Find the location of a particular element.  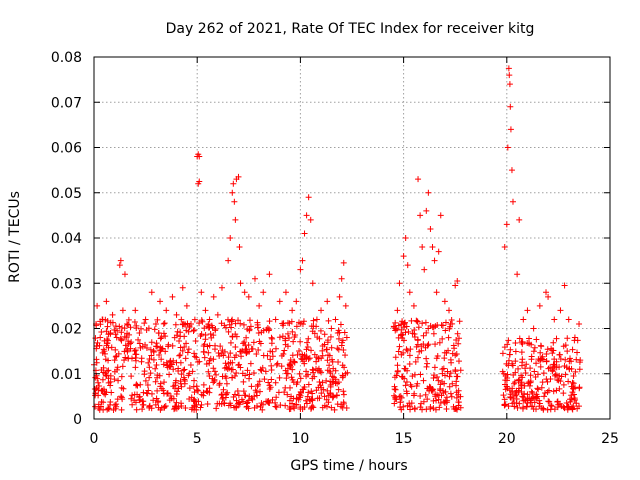

x-tick-label: 5 is located at coordinates (197, 439).